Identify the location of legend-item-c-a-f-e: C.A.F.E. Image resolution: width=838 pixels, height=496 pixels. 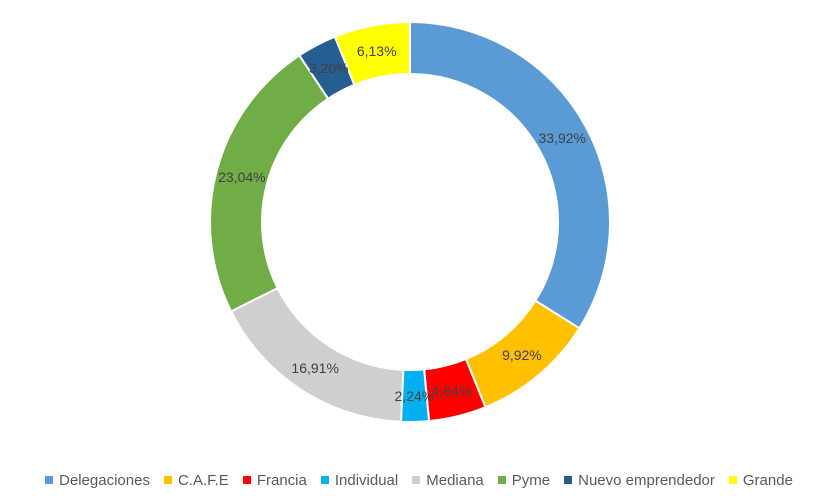
(196, 480).